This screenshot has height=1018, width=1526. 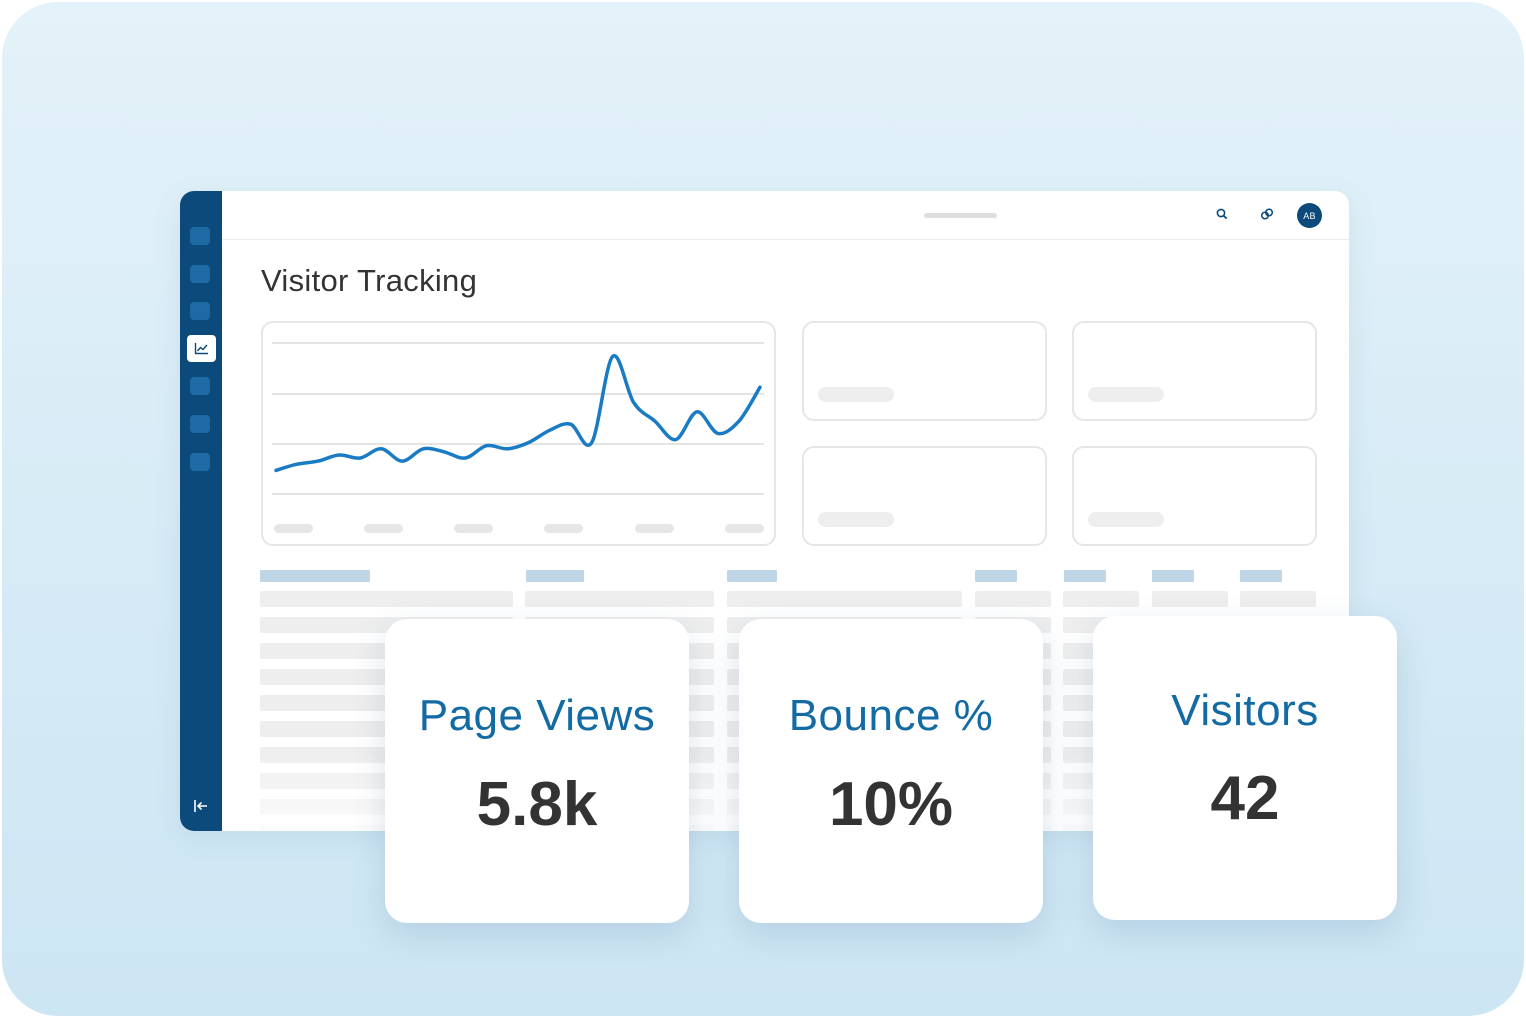 I want to click on collapse-sidebar-icon, so click(x=201, y=806).